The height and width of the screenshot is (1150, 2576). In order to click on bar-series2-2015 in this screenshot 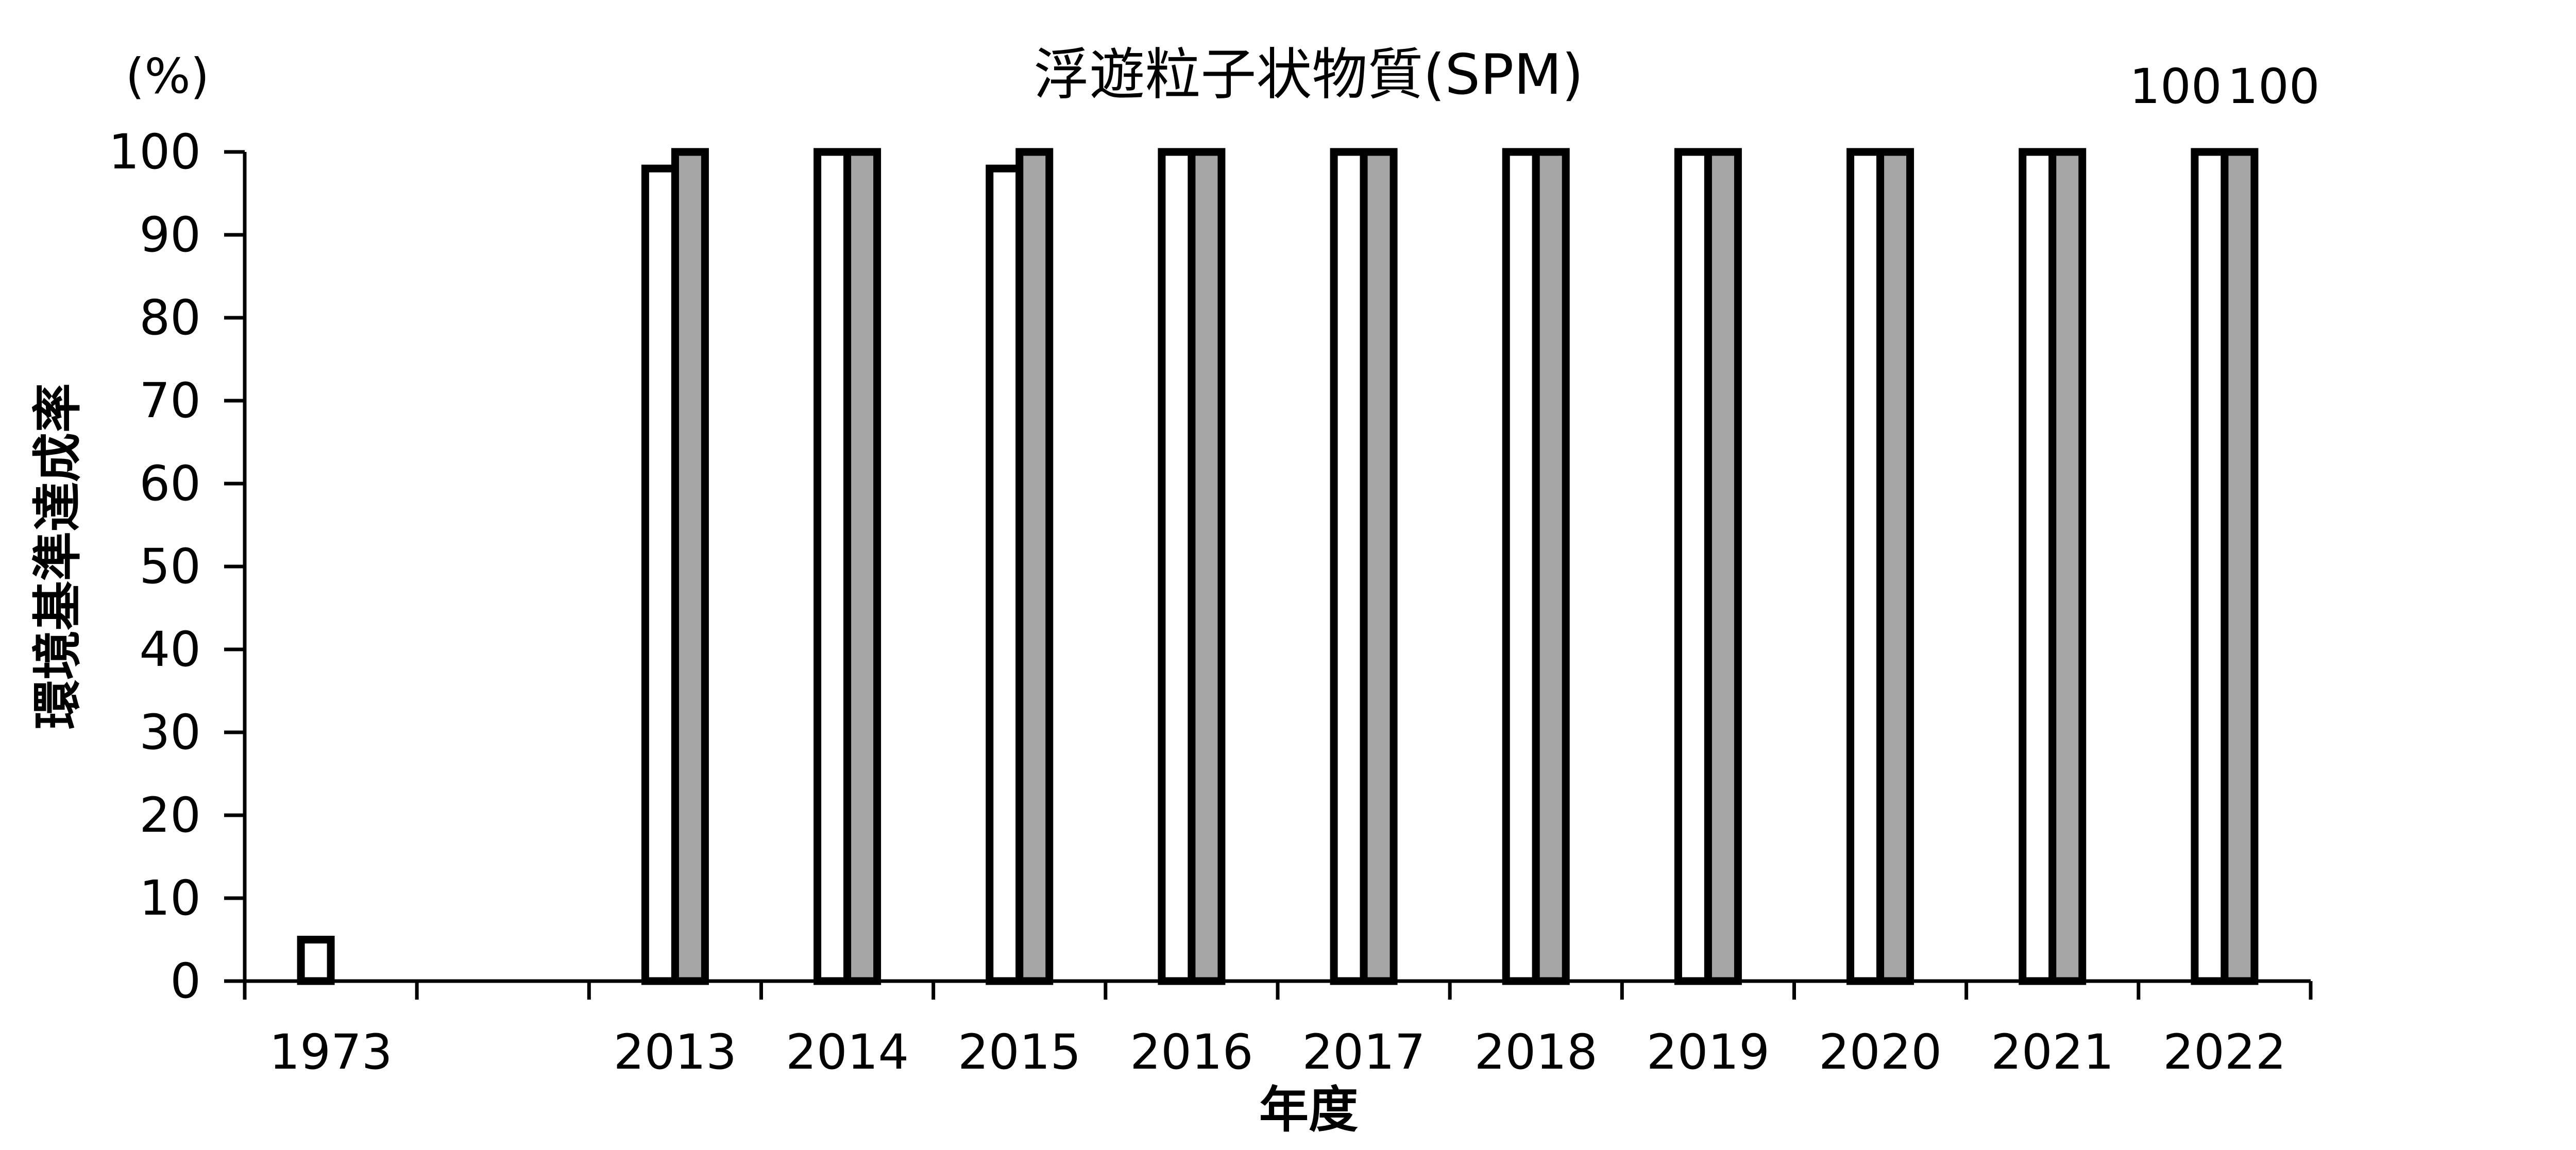, I will do `click(1034, 566)`.